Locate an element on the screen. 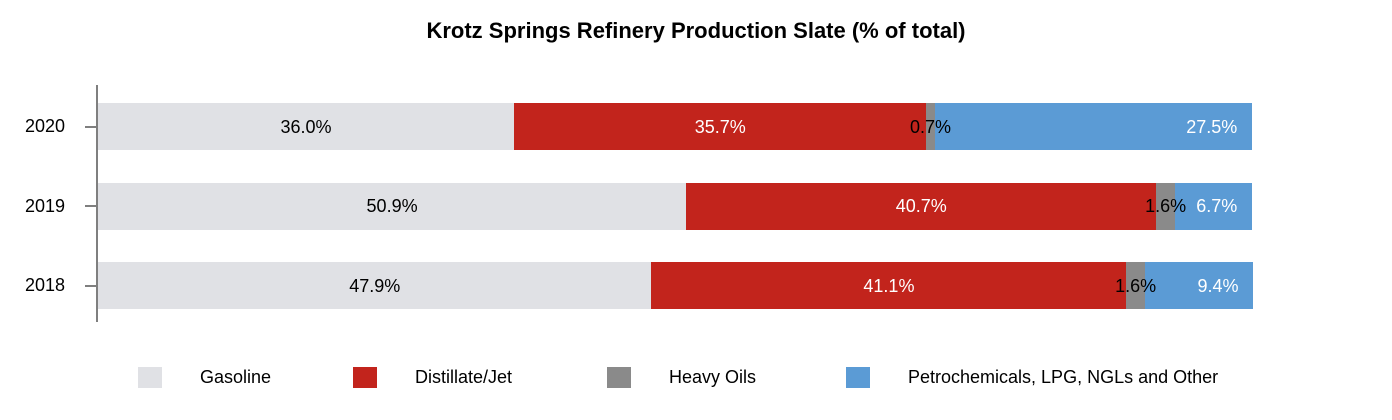 The height and width of the screenshot is (420, 1392). axis-tick-2018 is located at coordinates (90, 285).